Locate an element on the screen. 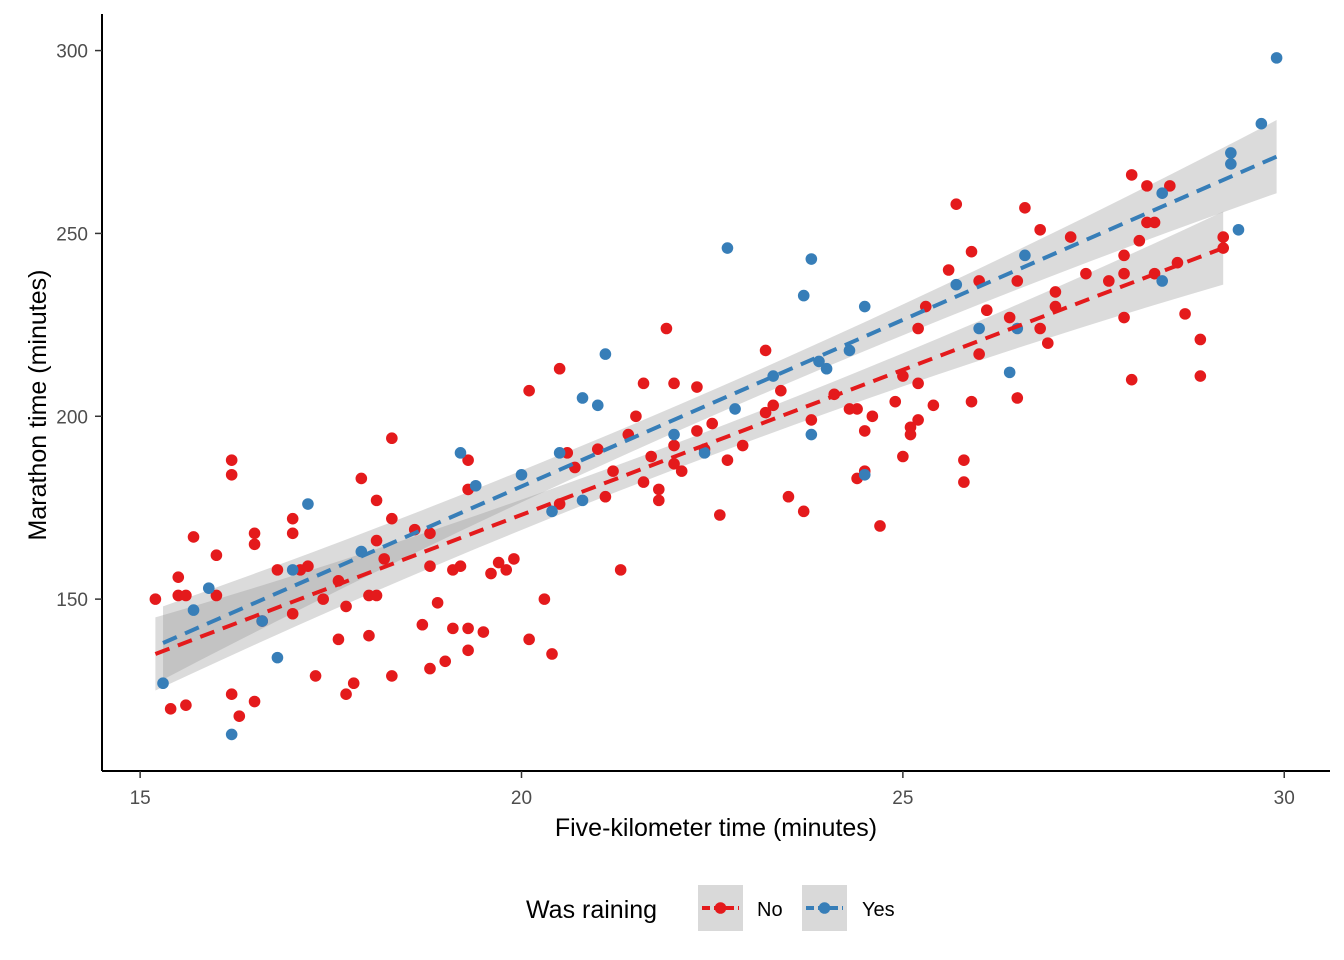 The height and width of the screenshot is (960, 1344). legend-label-no: No is located at coordinates (770, 910).